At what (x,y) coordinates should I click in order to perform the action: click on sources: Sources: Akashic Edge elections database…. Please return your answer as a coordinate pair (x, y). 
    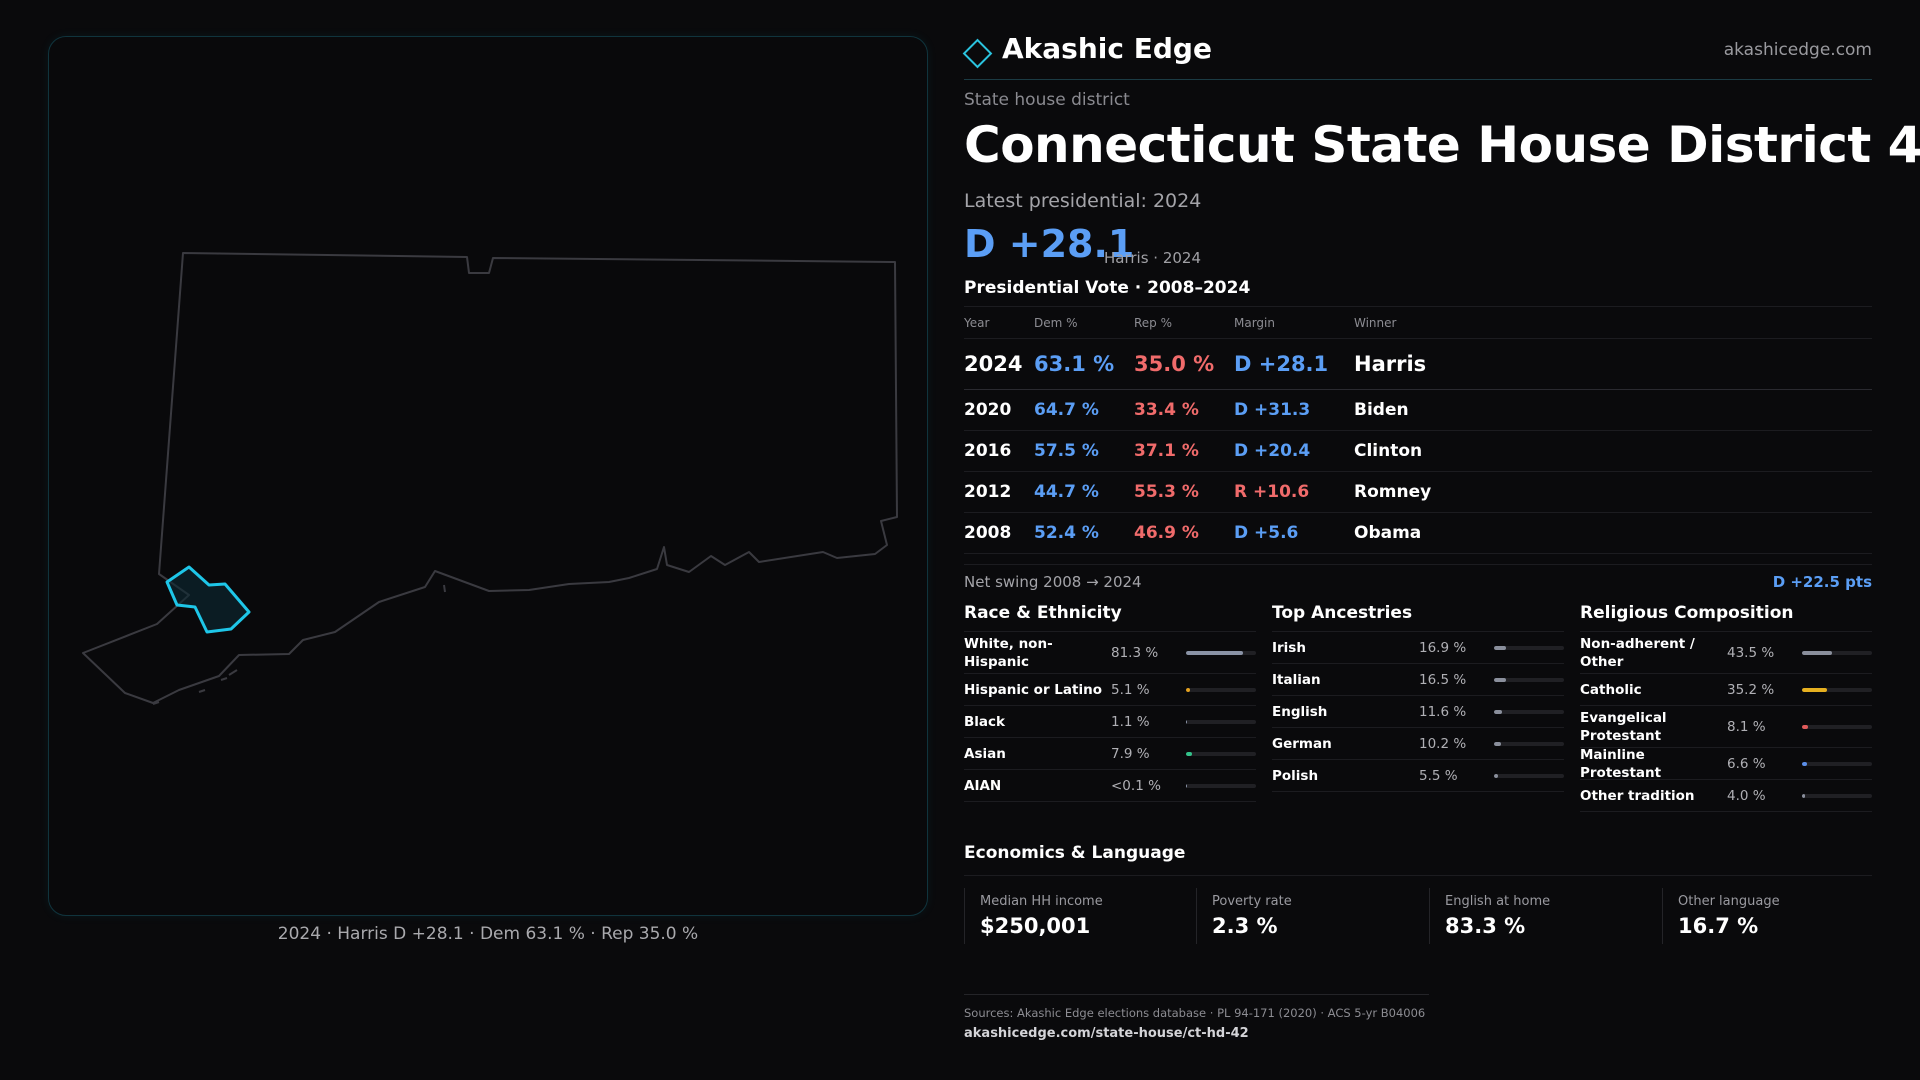
    Looking at the image, I should click on (1196, 1017).